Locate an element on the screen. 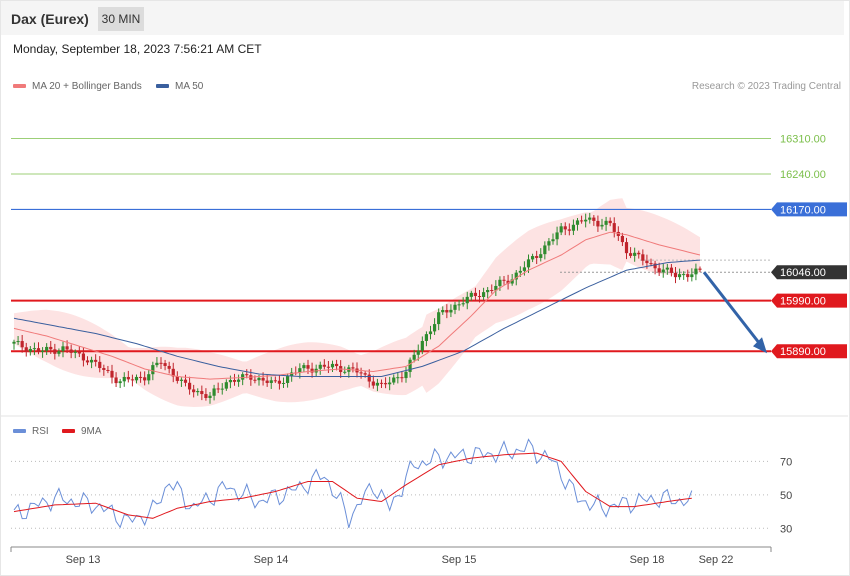  x-tick-sep-14: Sep 14 is located at coordinates (271, 560).